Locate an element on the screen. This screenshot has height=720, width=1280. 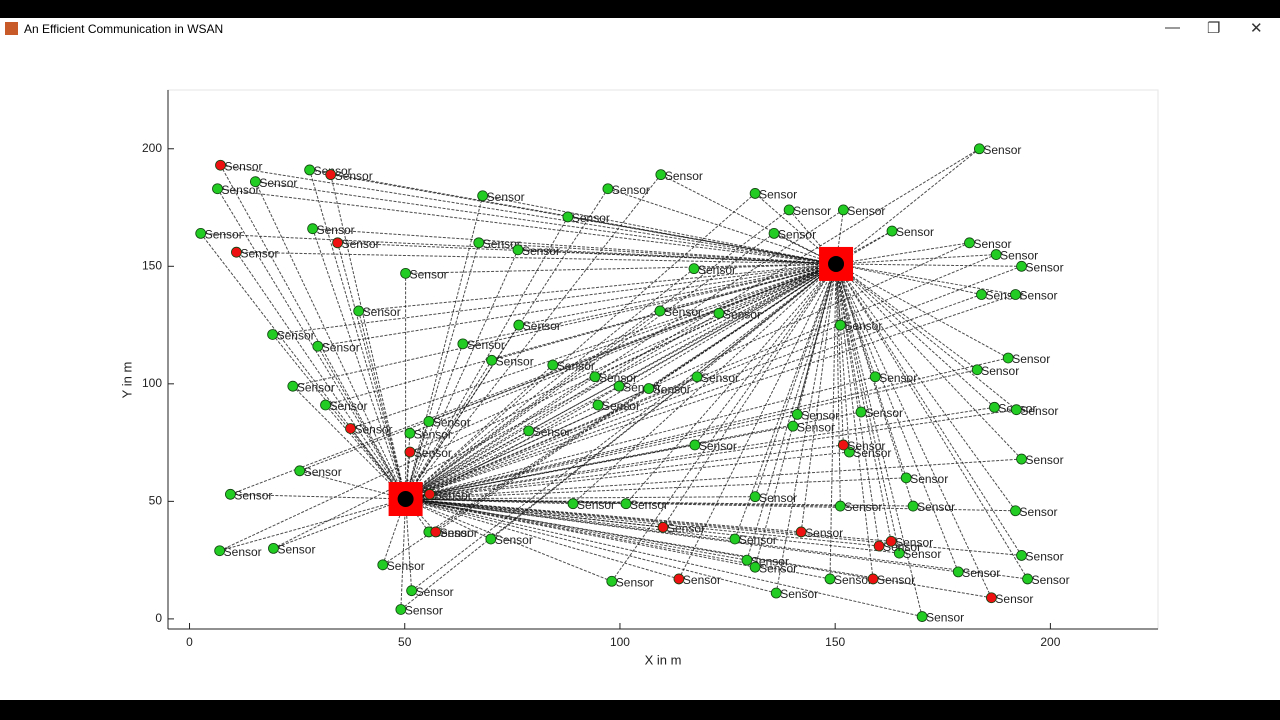
x-tick-label: 50 is located at coordinates (405, 642).